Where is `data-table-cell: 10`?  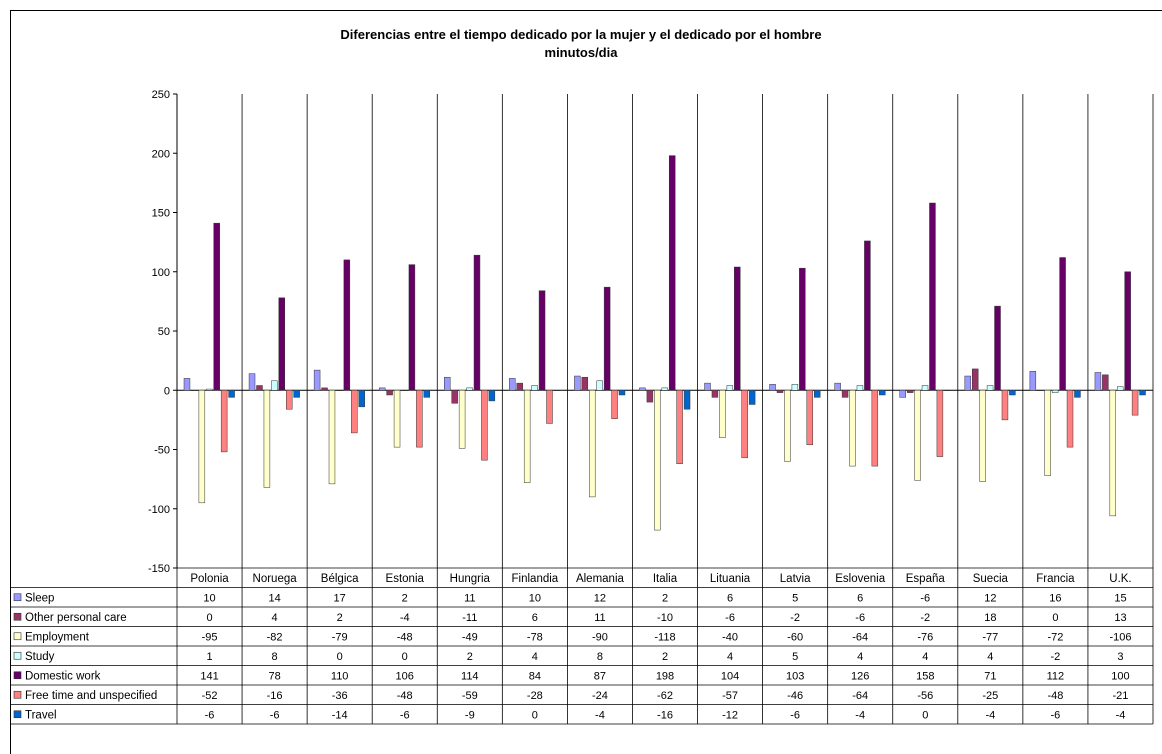 data-table-cell: 10 is located at coordinates (209, 598).